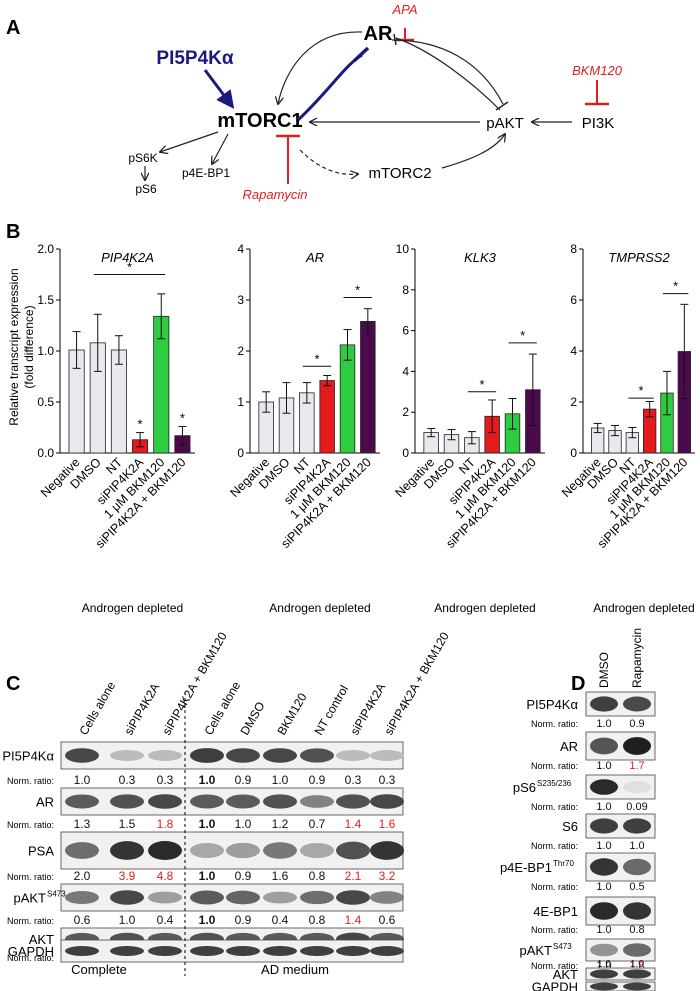 The height and width of the screenshot is (991, 700). I want to click on y-tick-label: 3, so click(240, 300).